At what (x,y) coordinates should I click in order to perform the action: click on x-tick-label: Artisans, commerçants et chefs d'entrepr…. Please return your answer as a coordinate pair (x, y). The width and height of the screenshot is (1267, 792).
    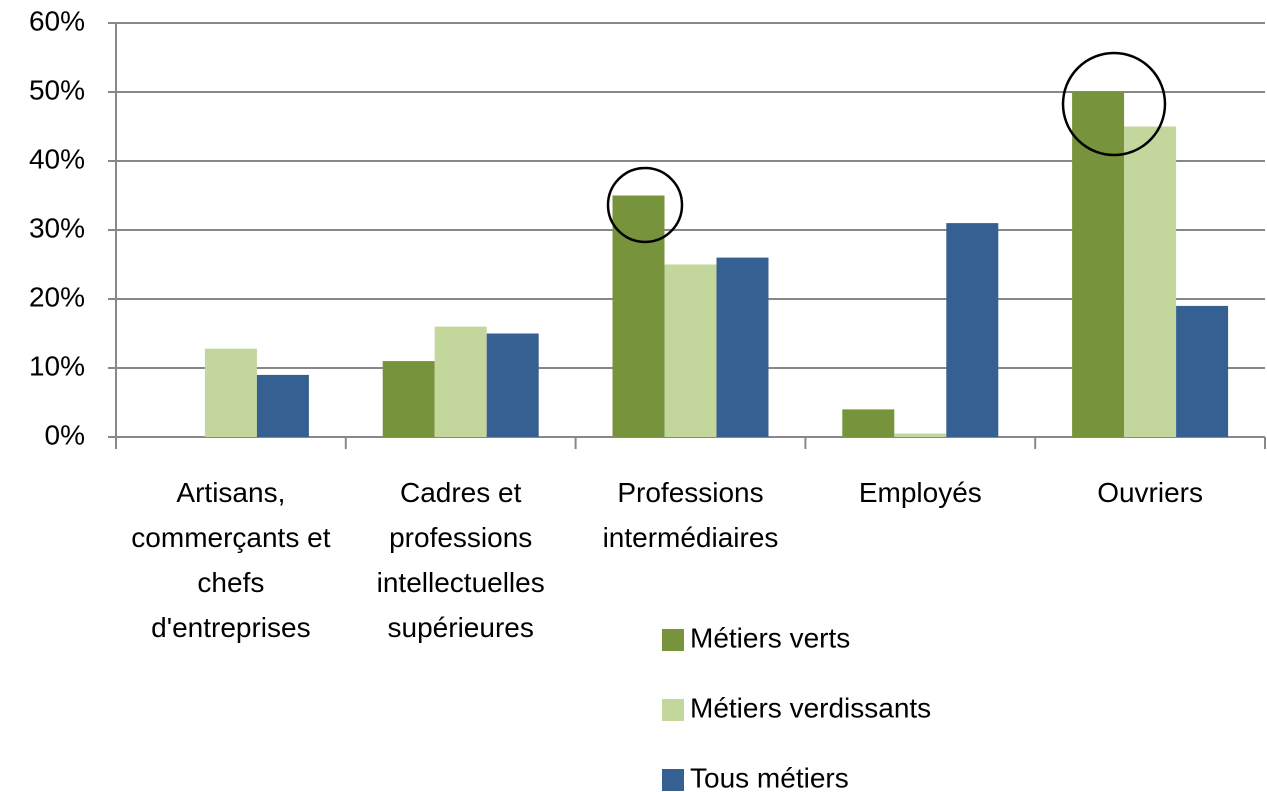
    Looking at the image, I should click on (231, 560).